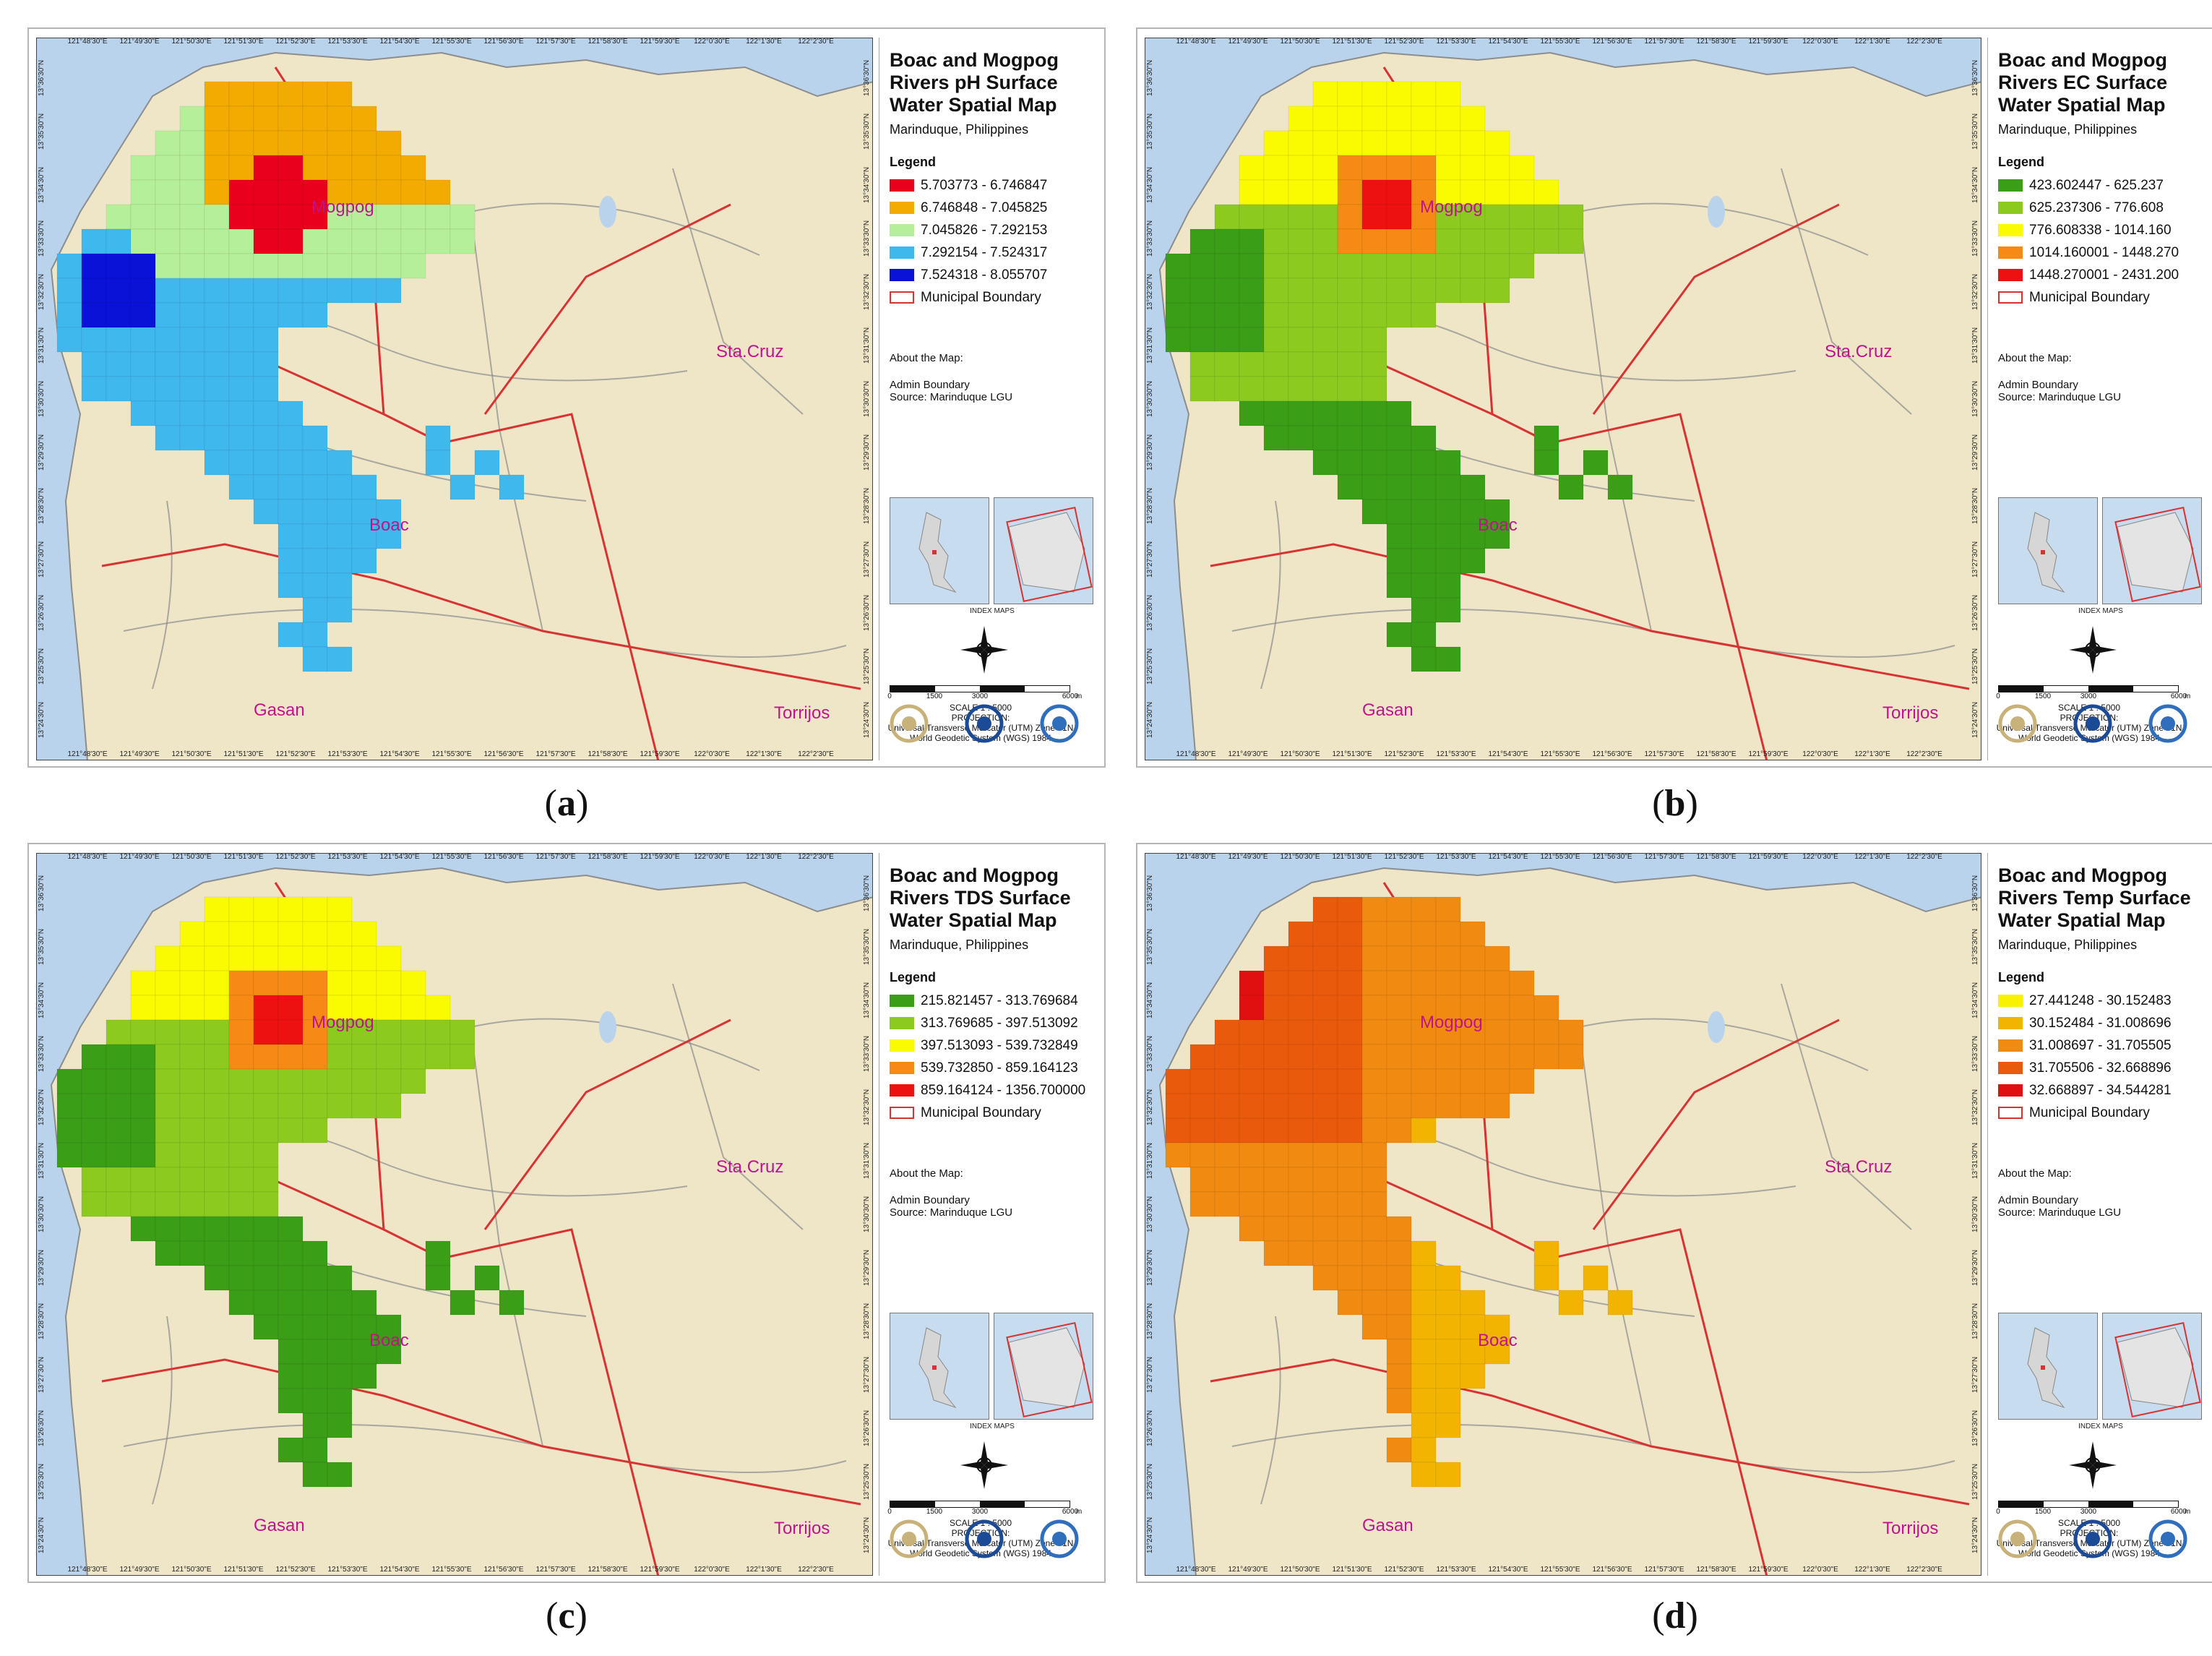 This screenshot has width=2212, height=1656. What do you see at coordinates (999, 1045) in the screenshot?
I see `legend-range-label: 397.513093 - 539.732849` at bounding box center [999, 1045].